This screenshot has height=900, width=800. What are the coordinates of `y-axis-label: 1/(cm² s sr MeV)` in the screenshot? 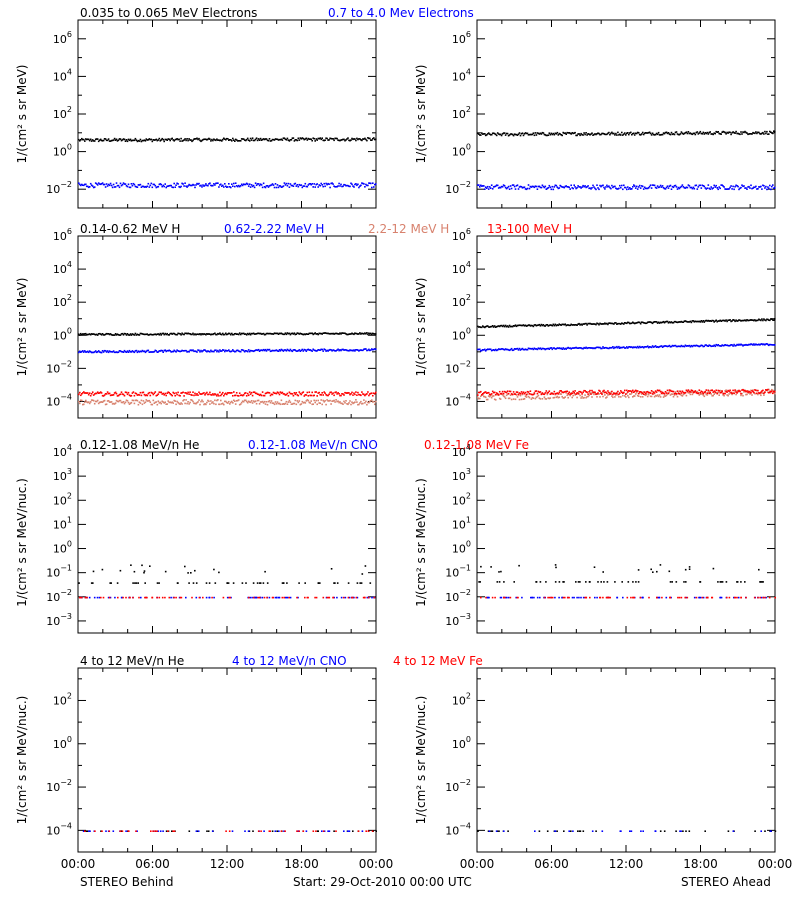 It's located at (22, 114).